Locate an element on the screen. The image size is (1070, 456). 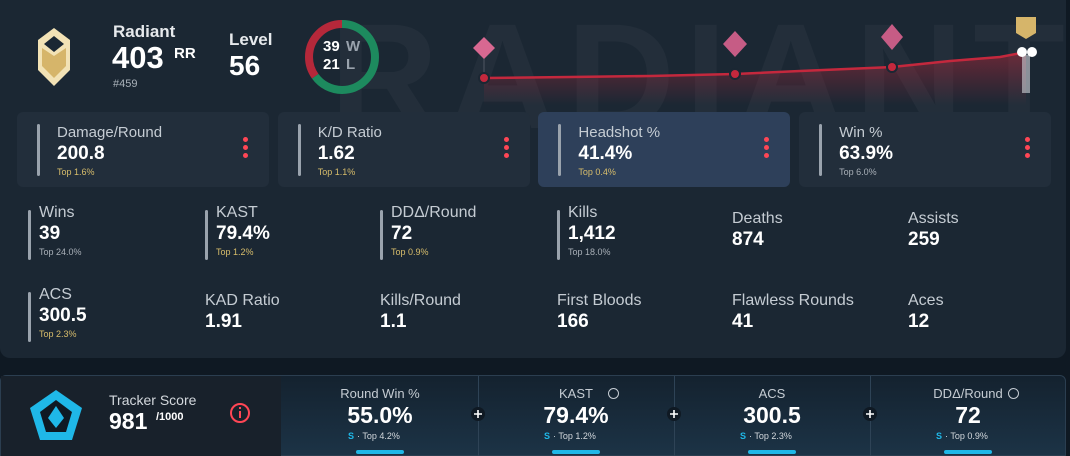
rating-history is located at coordinates (755, 61).